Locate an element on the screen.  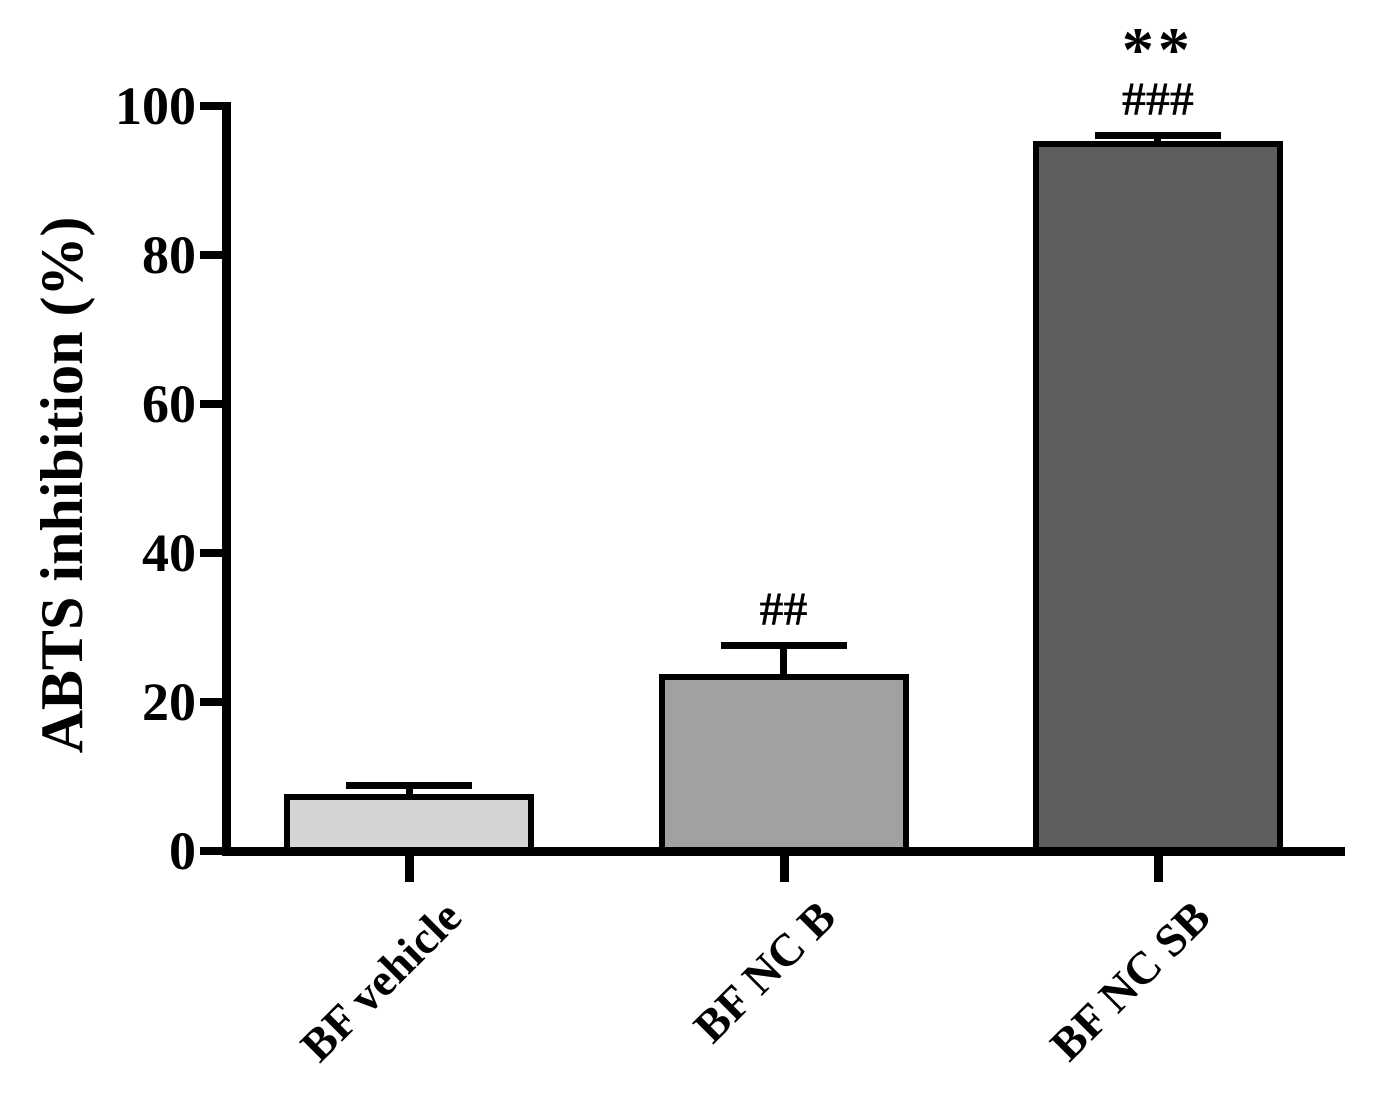
y-axis-line is located at coordinates (226, 479).